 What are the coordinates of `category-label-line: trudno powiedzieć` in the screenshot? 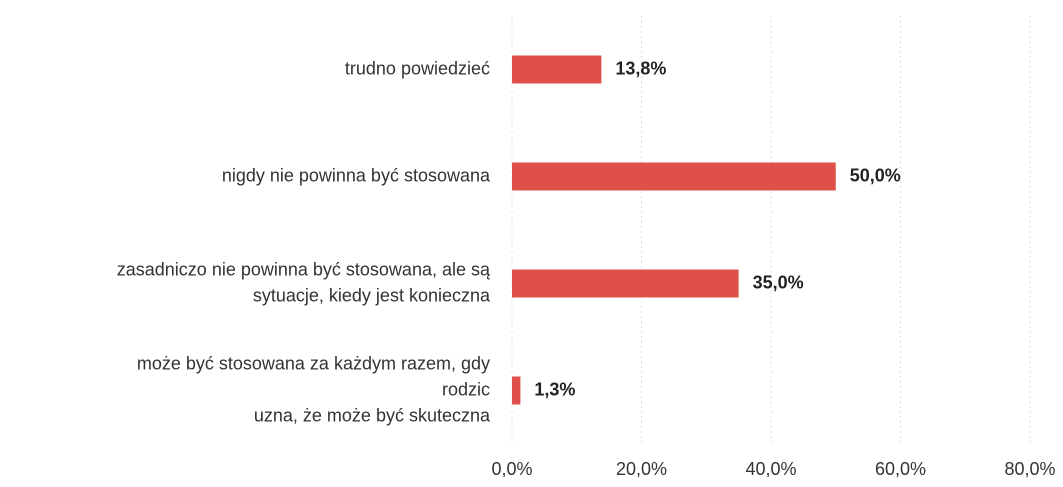 It's located at (417, 68).